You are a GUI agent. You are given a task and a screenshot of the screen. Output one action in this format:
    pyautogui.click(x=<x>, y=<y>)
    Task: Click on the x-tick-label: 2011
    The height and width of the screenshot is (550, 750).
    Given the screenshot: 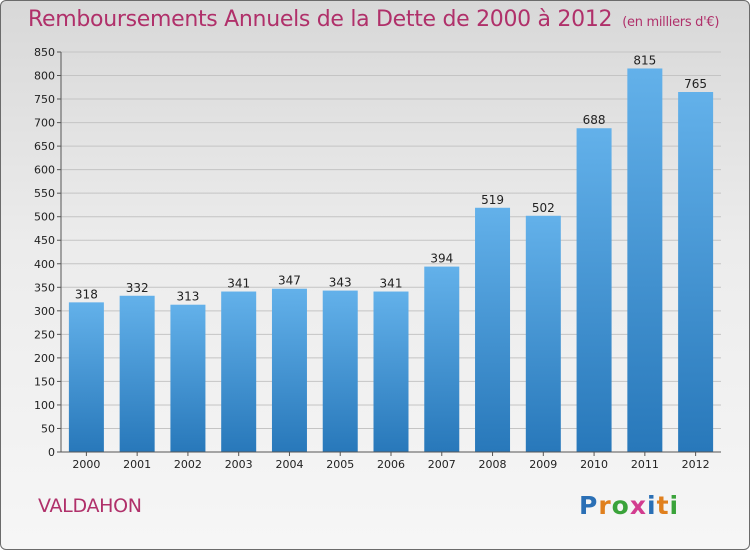 What is the action you would take?
    pyautogui.click(x=645, y=464)
    